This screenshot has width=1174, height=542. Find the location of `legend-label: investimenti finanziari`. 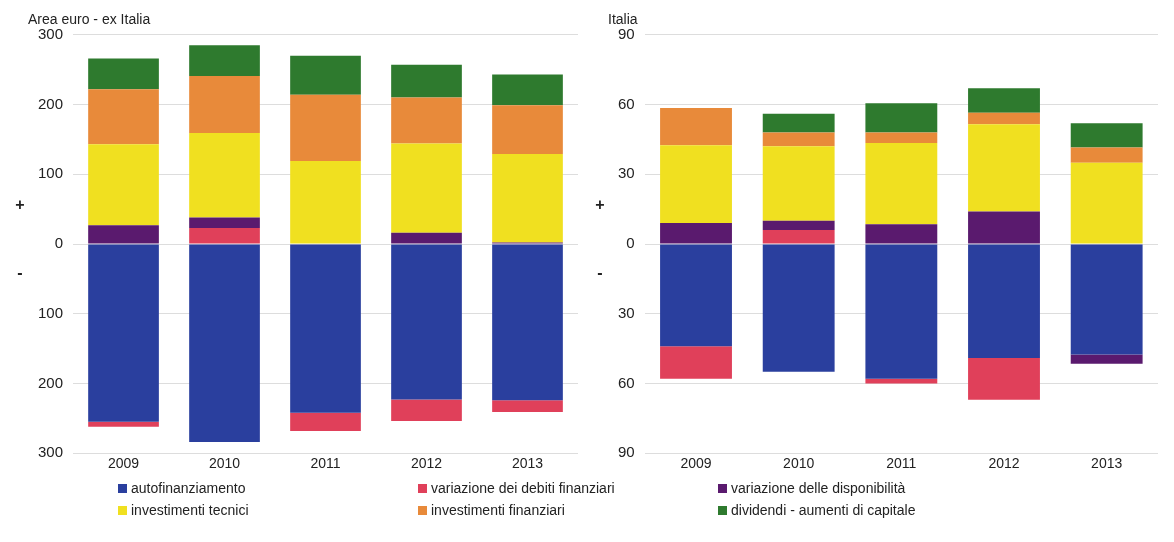

legend-label: investimenti finanziari is located at coordinates (498, 510).